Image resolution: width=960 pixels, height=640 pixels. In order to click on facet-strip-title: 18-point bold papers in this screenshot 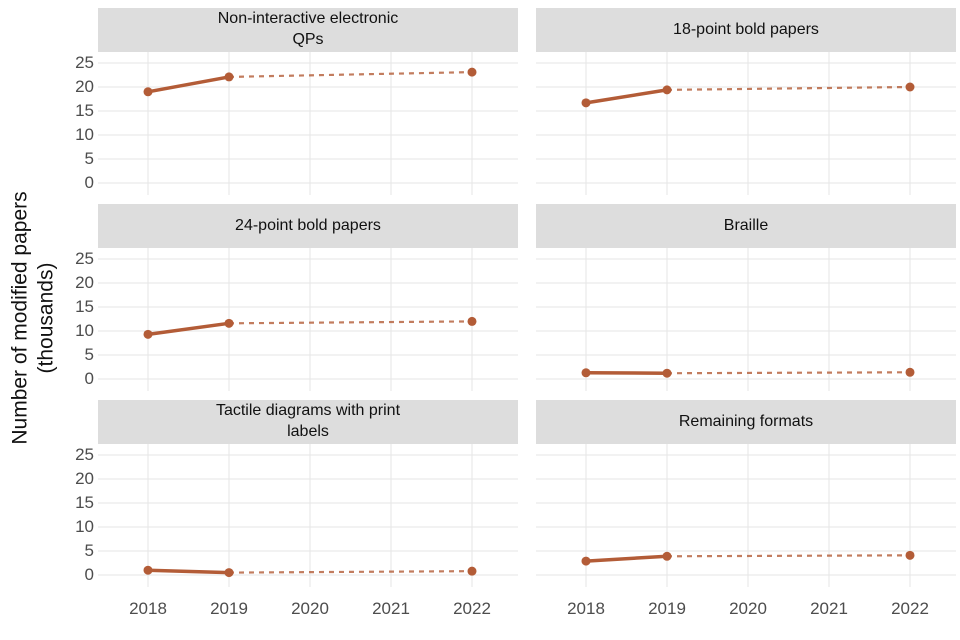, I will do `click(746, 29)`.